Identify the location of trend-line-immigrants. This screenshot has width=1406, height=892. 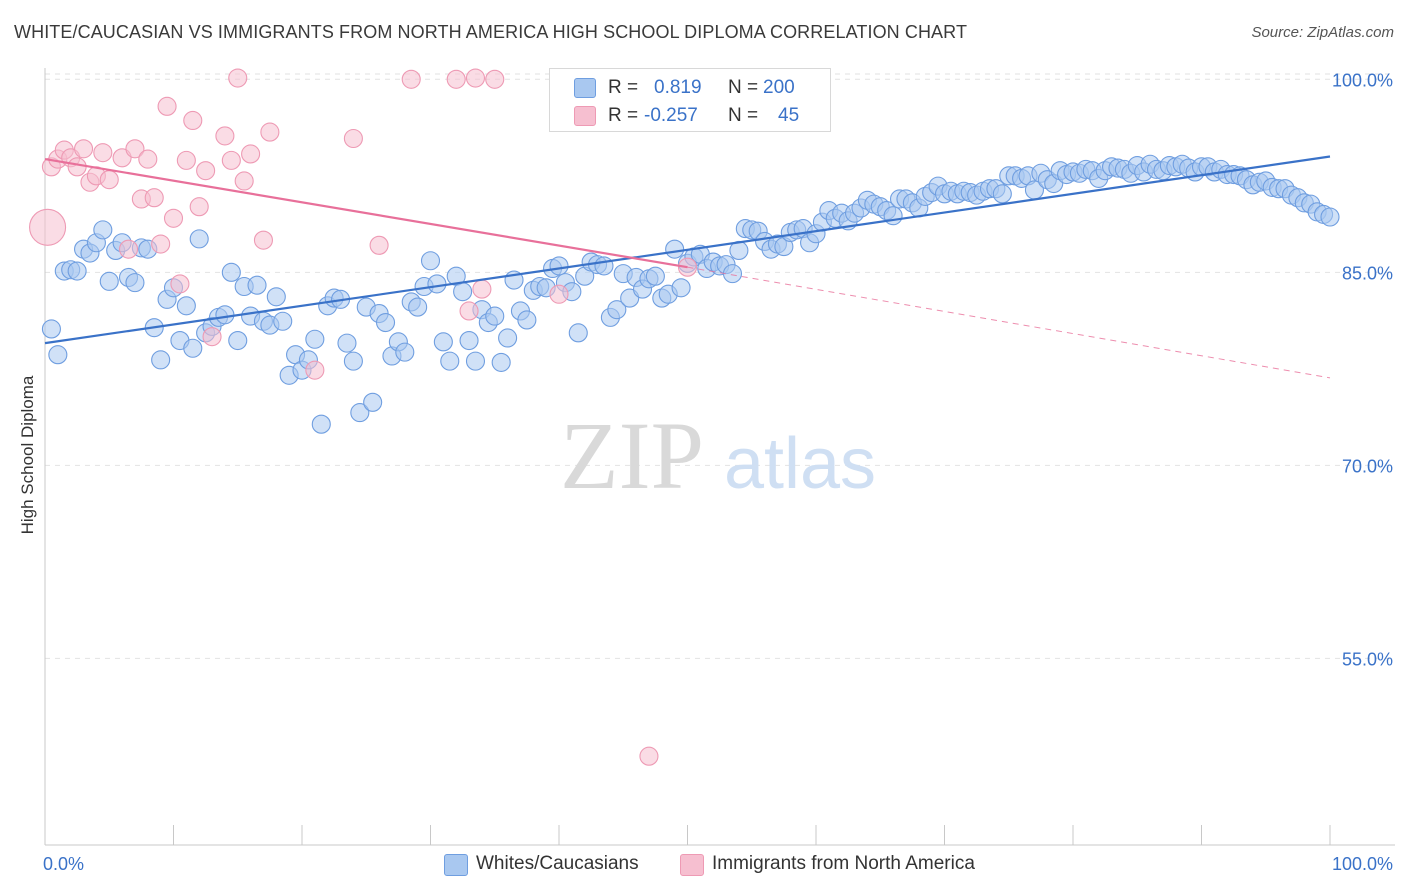
(366, 213).